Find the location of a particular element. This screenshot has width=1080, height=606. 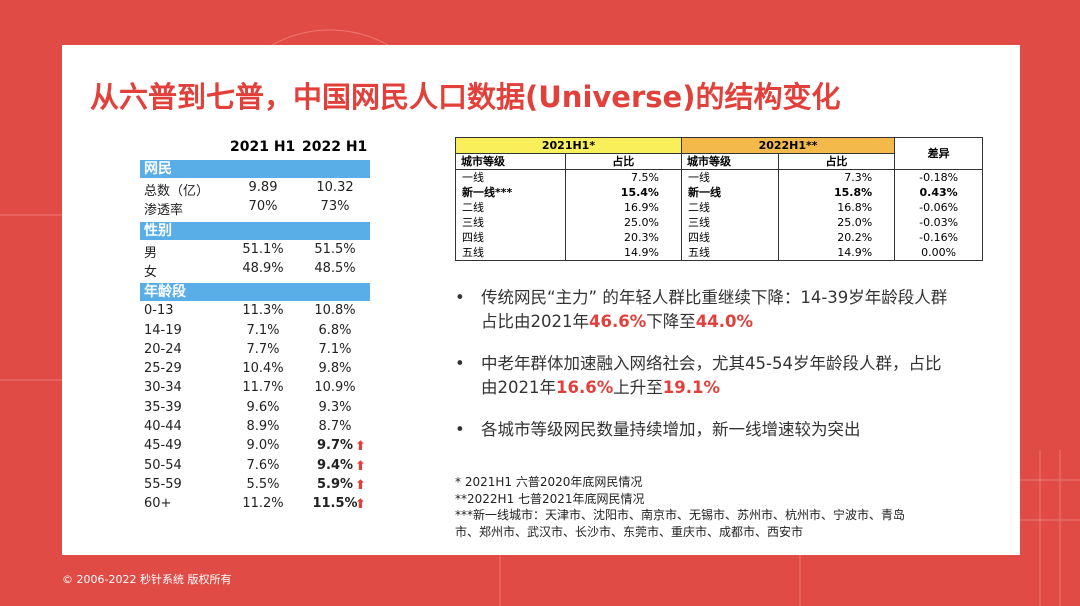

cell: 10.9% is located at coordinates (335, 388).